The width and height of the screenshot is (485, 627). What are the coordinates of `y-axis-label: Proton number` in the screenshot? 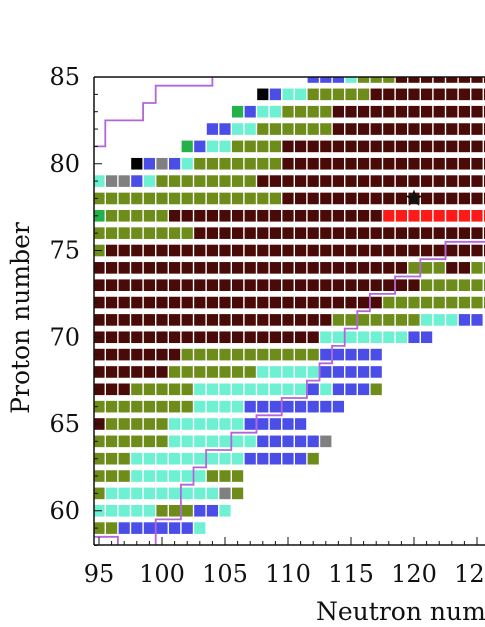 It's located at (20, 318).